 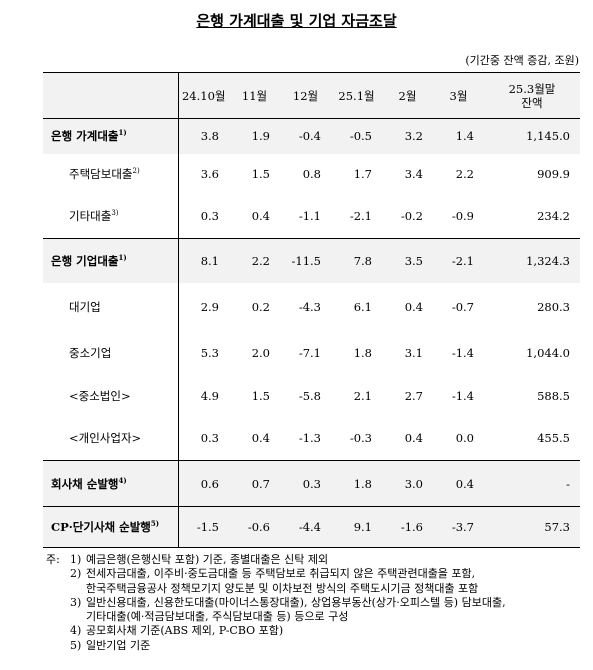 I want to click on row-label-text: 기타대출, so click(x=90, y=215).